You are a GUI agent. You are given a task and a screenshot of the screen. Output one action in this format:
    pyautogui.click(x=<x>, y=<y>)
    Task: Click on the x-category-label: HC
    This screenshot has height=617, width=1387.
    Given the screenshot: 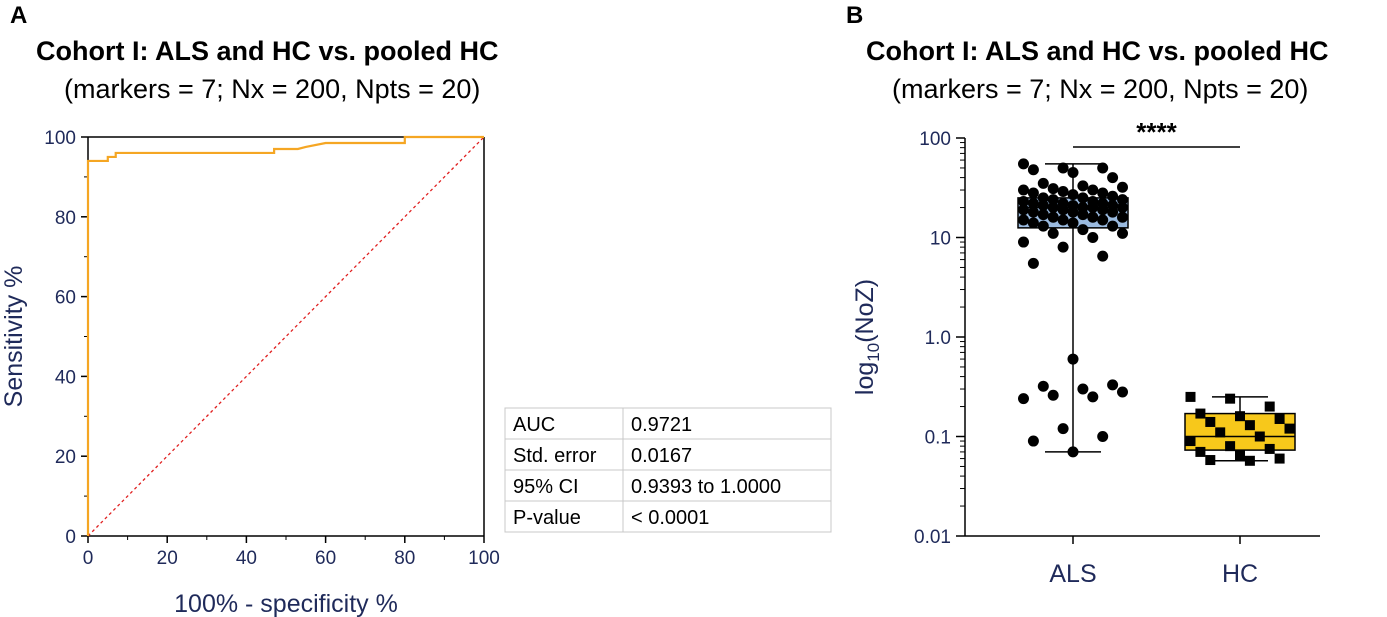 What is the action you would take?
    pyautogui.click(x=1240, y=574)
    